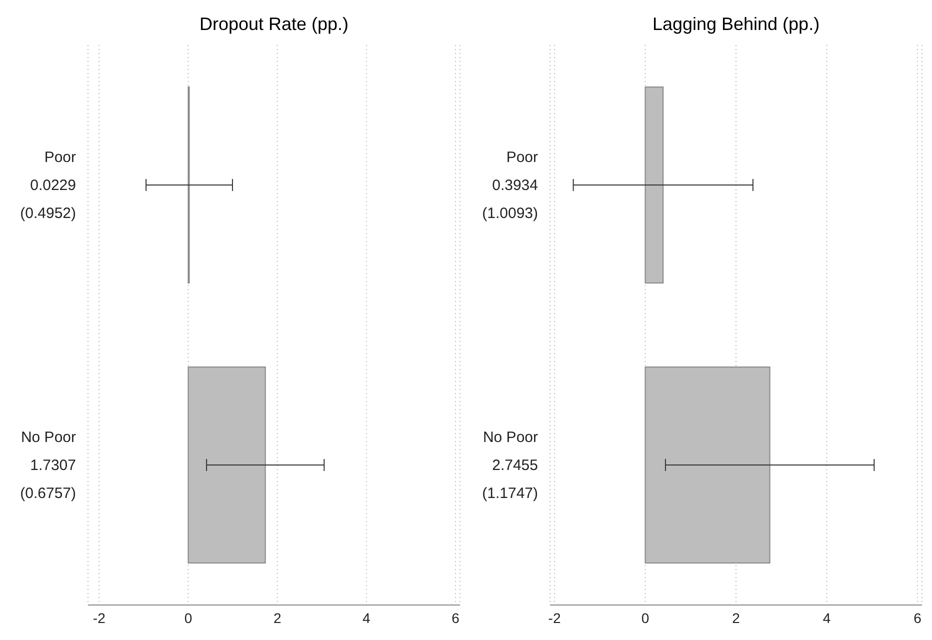 The width and height of the screenshot is (932, 640). What do you see at coordinates (515, 465) in the screenshot?
I see `data-label: 2.7455` at bounding box center [515, 465].